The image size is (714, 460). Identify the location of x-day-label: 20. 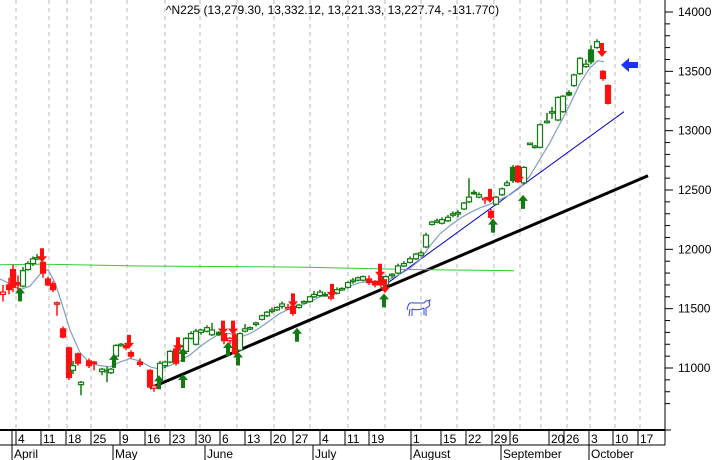
(280, 439).